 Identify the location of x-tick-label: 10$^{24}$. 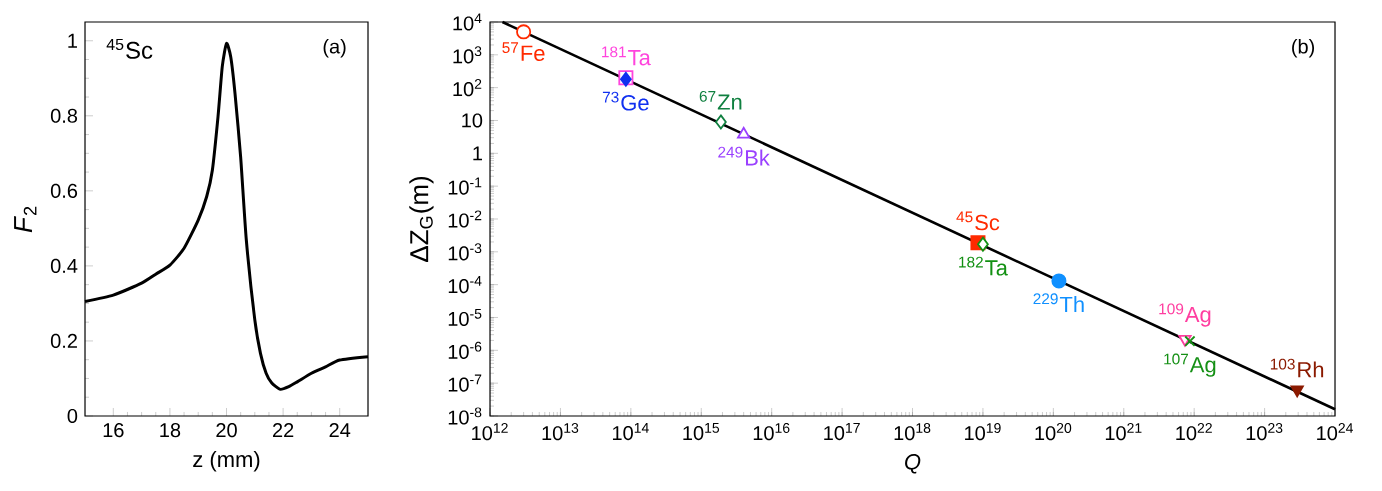
(1335, 432).